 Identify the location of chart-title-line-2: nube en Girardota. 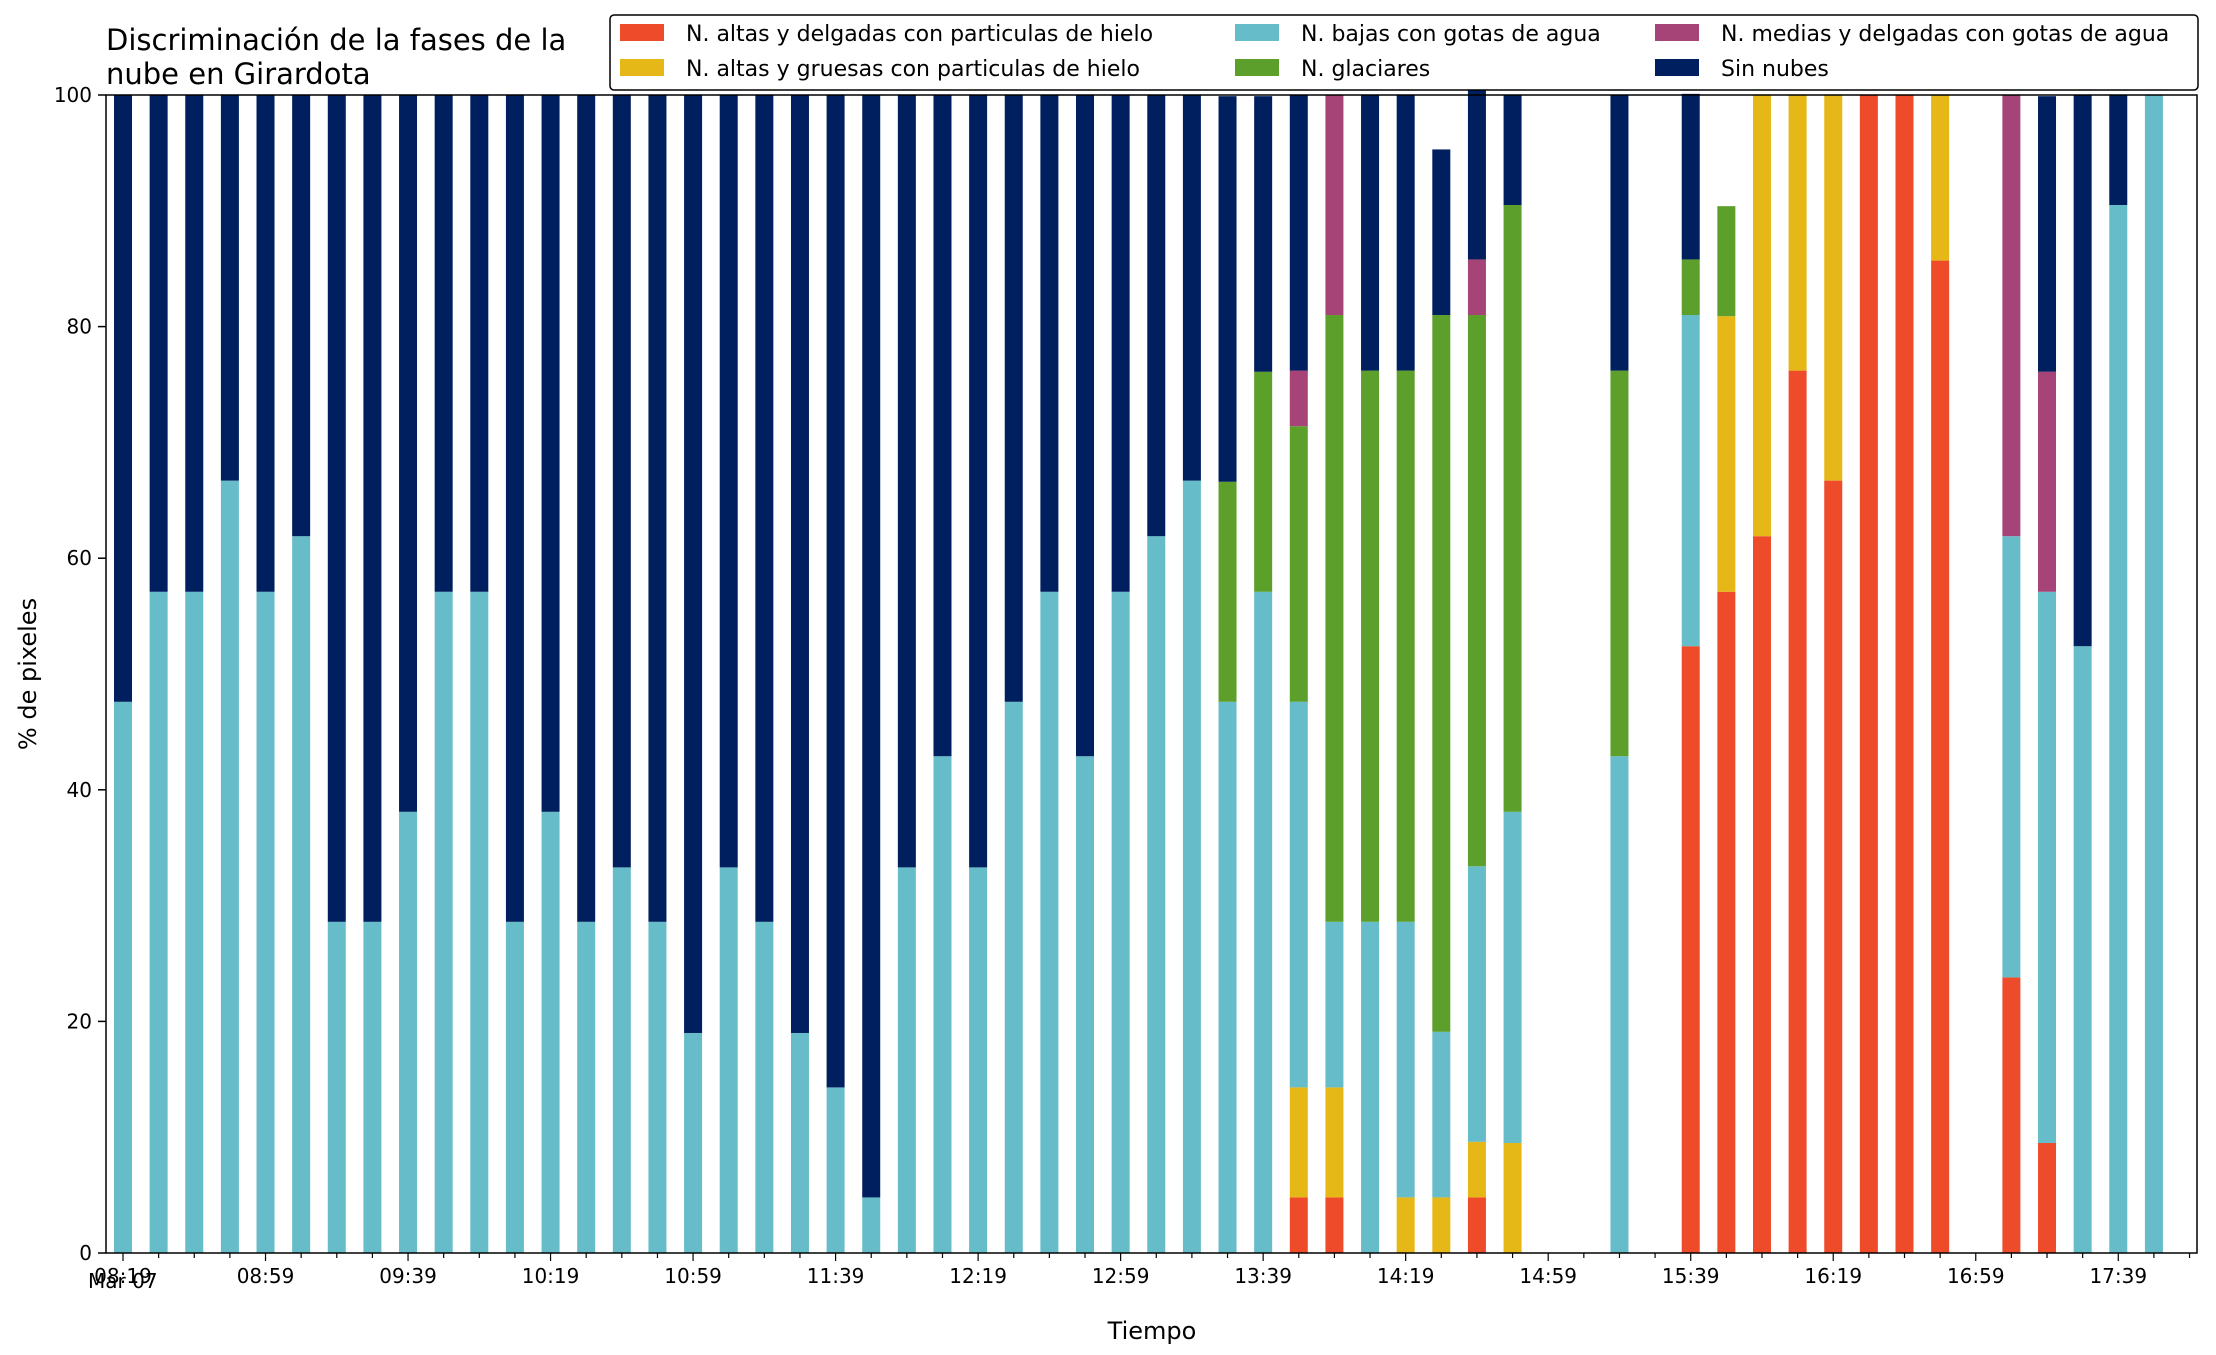
(238, 74).